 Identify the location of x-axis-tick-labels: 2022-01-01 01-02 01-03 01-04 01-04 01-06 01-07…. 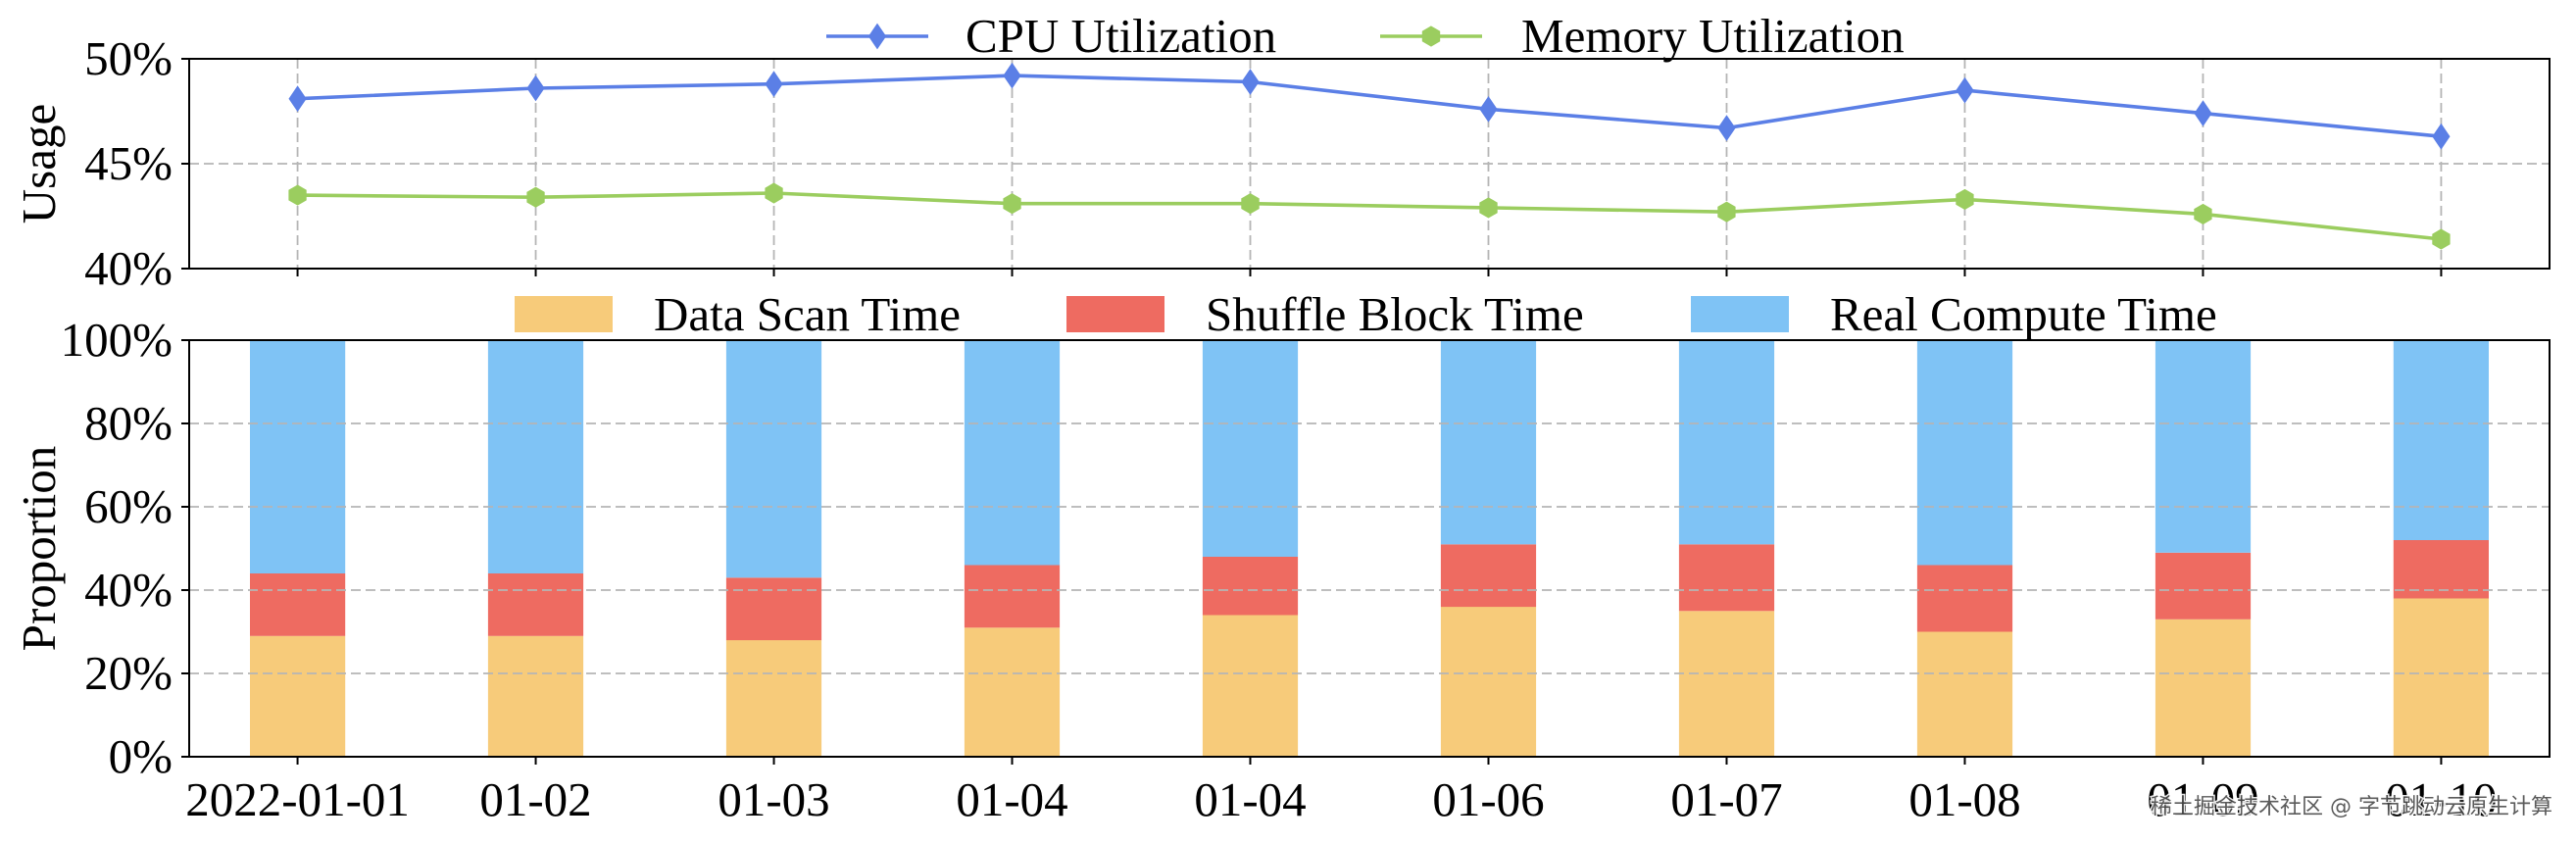
(1341, 799).